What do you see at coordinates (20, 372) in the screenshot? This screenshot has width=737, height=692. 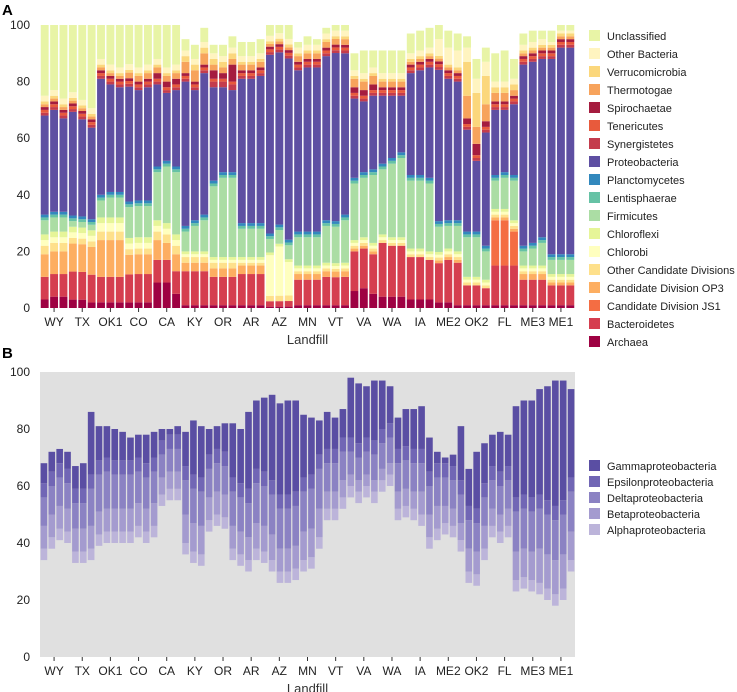 I see `y-tick-label: 100` at bounding box center [20, 372].